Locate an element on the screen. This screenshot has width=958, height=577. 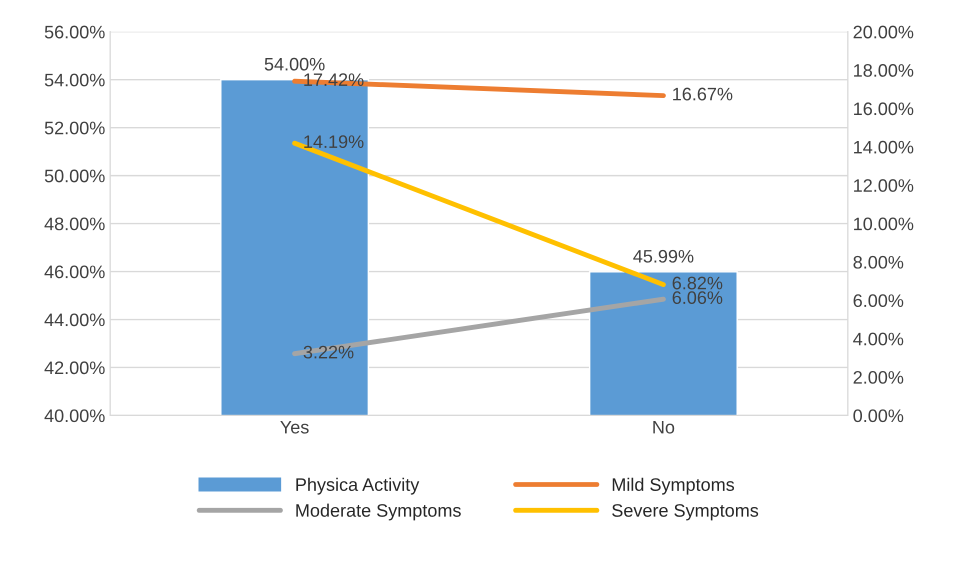
legend-label: Severe Symptoms is located at coordinates (685, 512).